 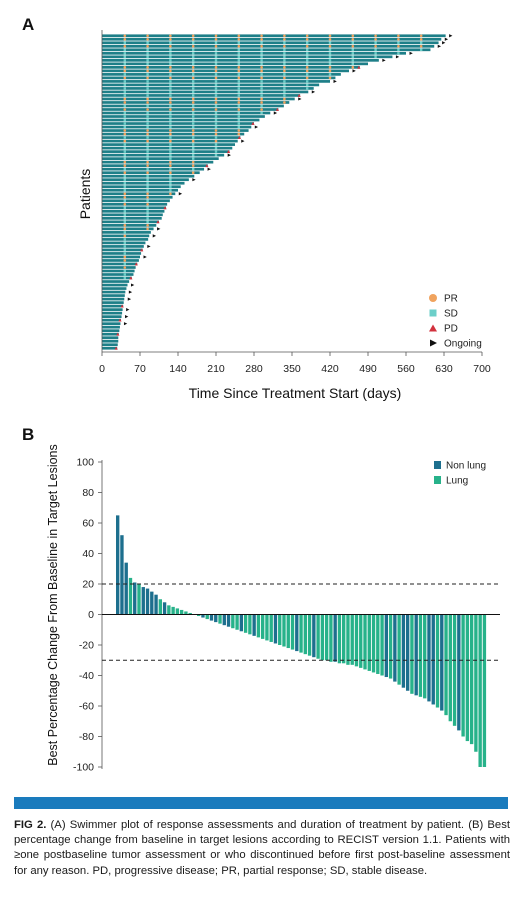 What do you see at coordinates (292, 369) in the screenshot?
I see `swimmer-x-tick-label: 350` at bounding box center [292, 369].